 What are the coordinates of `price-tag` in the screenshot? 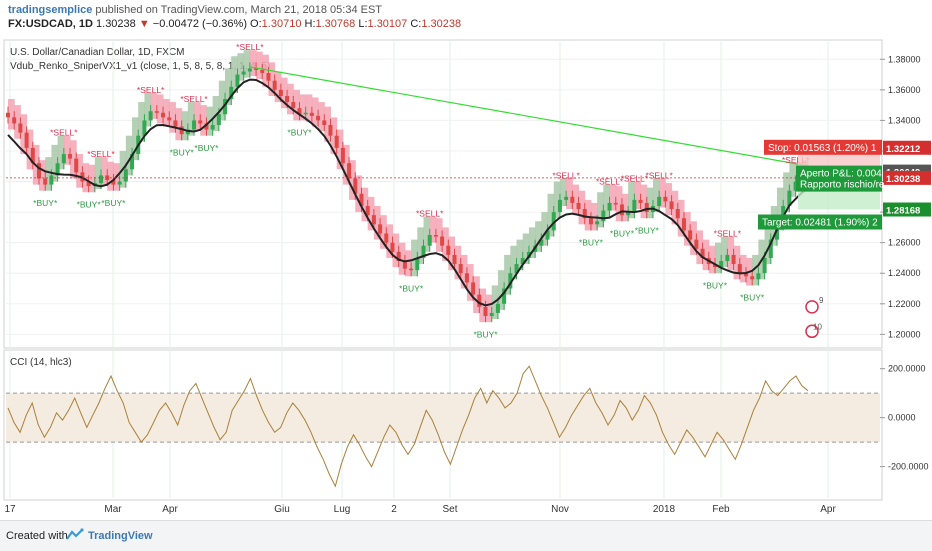 It's located at (907, 209).